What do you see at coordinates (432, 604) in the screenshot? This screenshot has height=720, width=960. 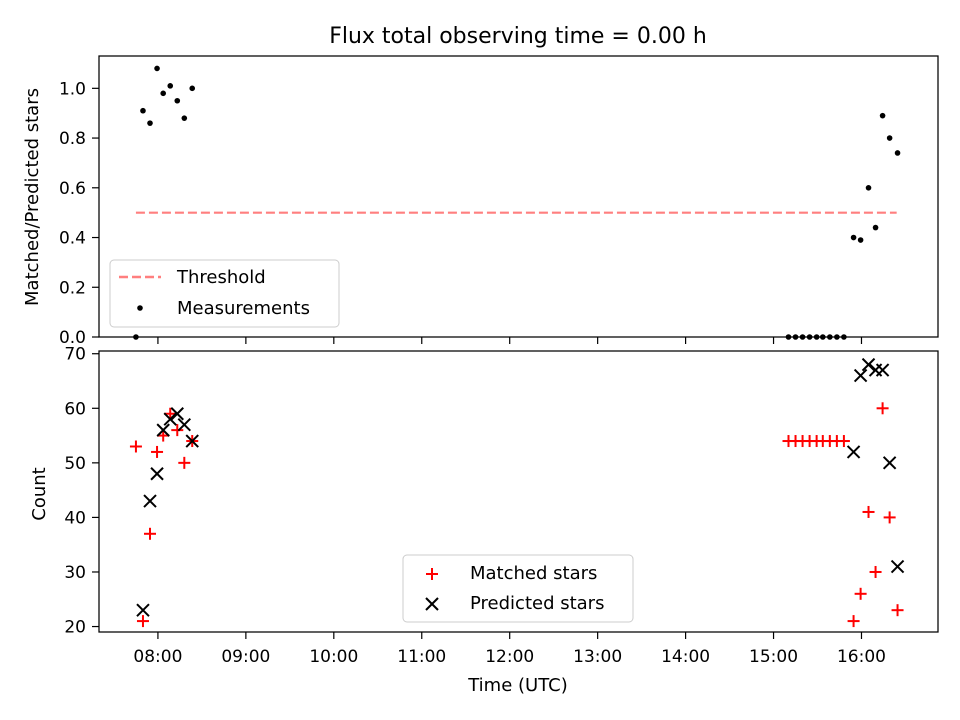 I see `legend-predicted-swatch` at bounding box center [432, 604].